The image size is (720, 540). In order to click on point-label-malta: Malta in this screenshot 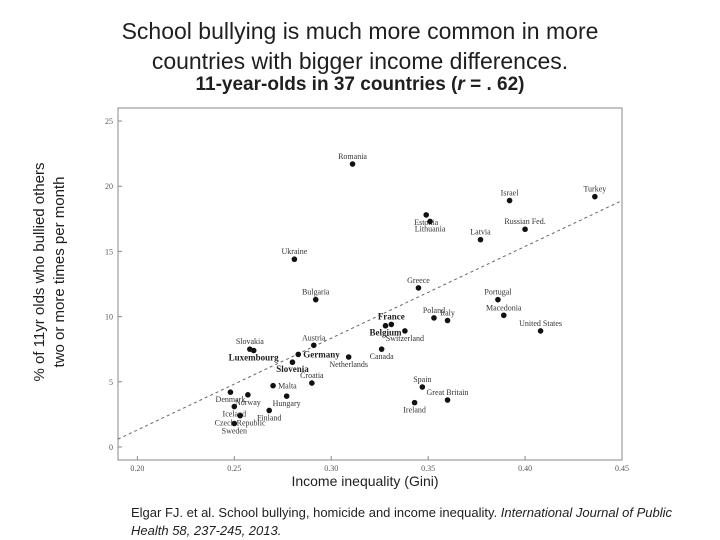, I will do `click(287, 386)`.